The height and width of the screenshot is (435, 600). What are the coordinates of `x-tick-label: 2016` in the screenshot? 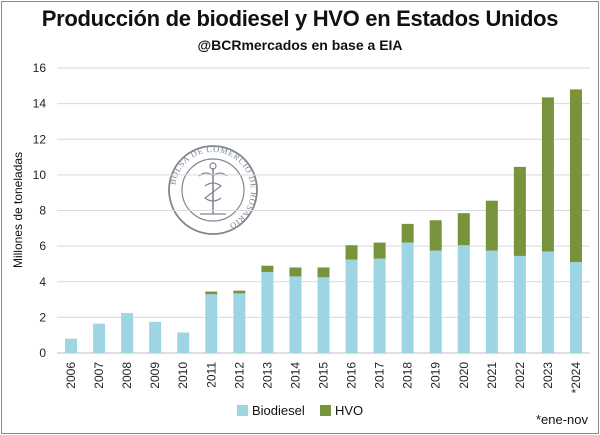 It's located at (352, 375).